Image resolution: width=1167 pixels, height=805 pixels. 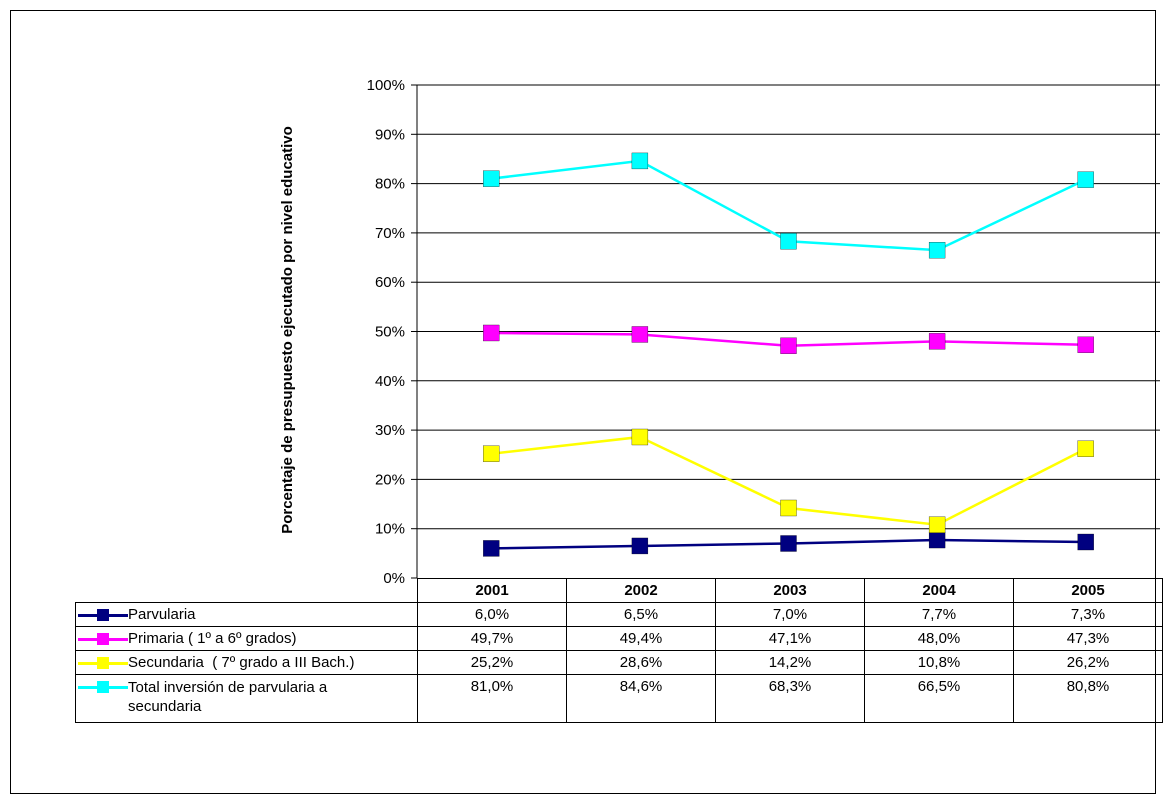 I want to click on data-cell: 26,2%, so click(x=1088, y=662).